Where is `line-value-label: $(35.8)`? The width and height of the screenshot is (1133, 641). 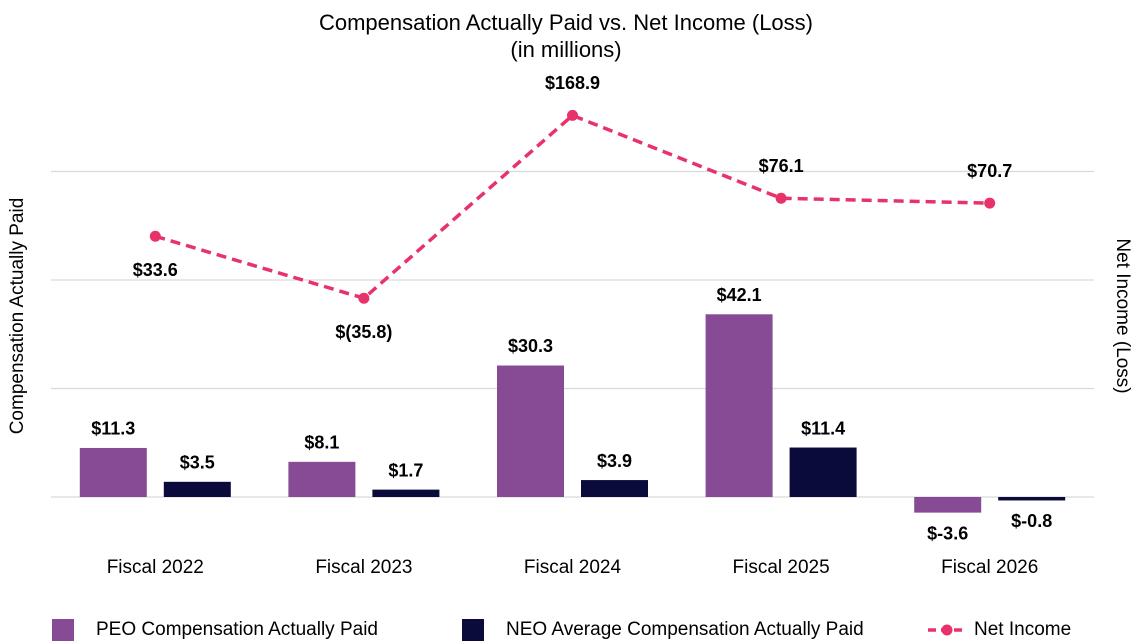 line-value-label: $(35.8) is located at coordinates (363, 332).